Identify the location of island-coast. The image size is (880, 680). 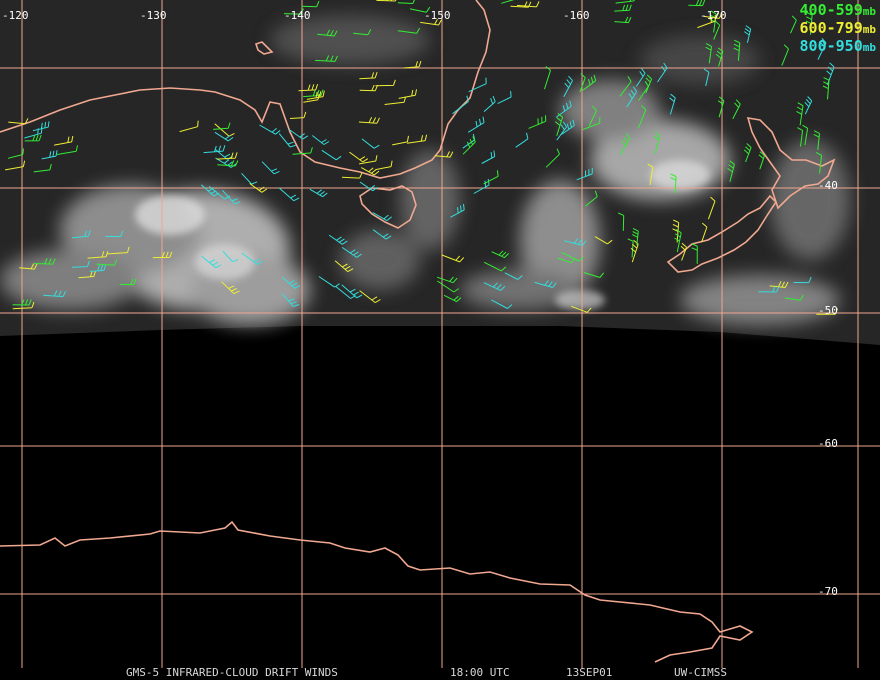
(264, 48).